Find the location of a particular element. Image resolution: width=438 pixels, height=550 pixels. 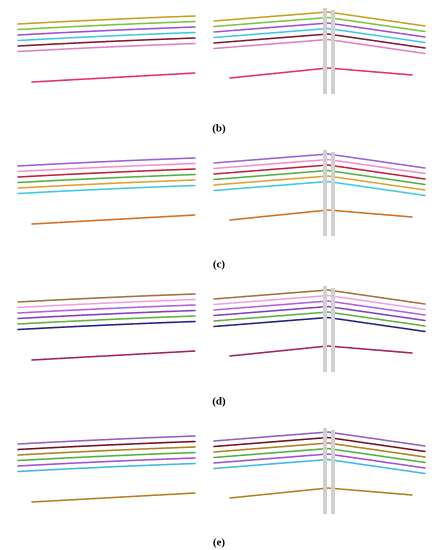

panel-label: (c) is located at coordinates (219, 265).